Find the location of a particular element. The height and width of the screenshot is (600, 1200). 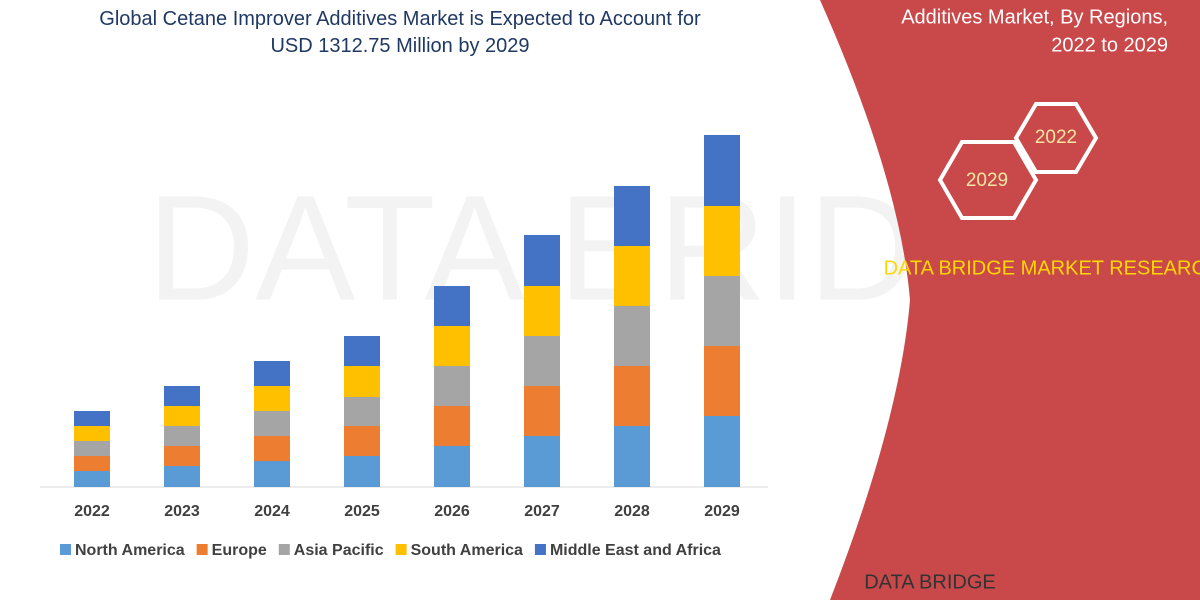

x-tick-label: 2025 is located at coordinates (362, 511).